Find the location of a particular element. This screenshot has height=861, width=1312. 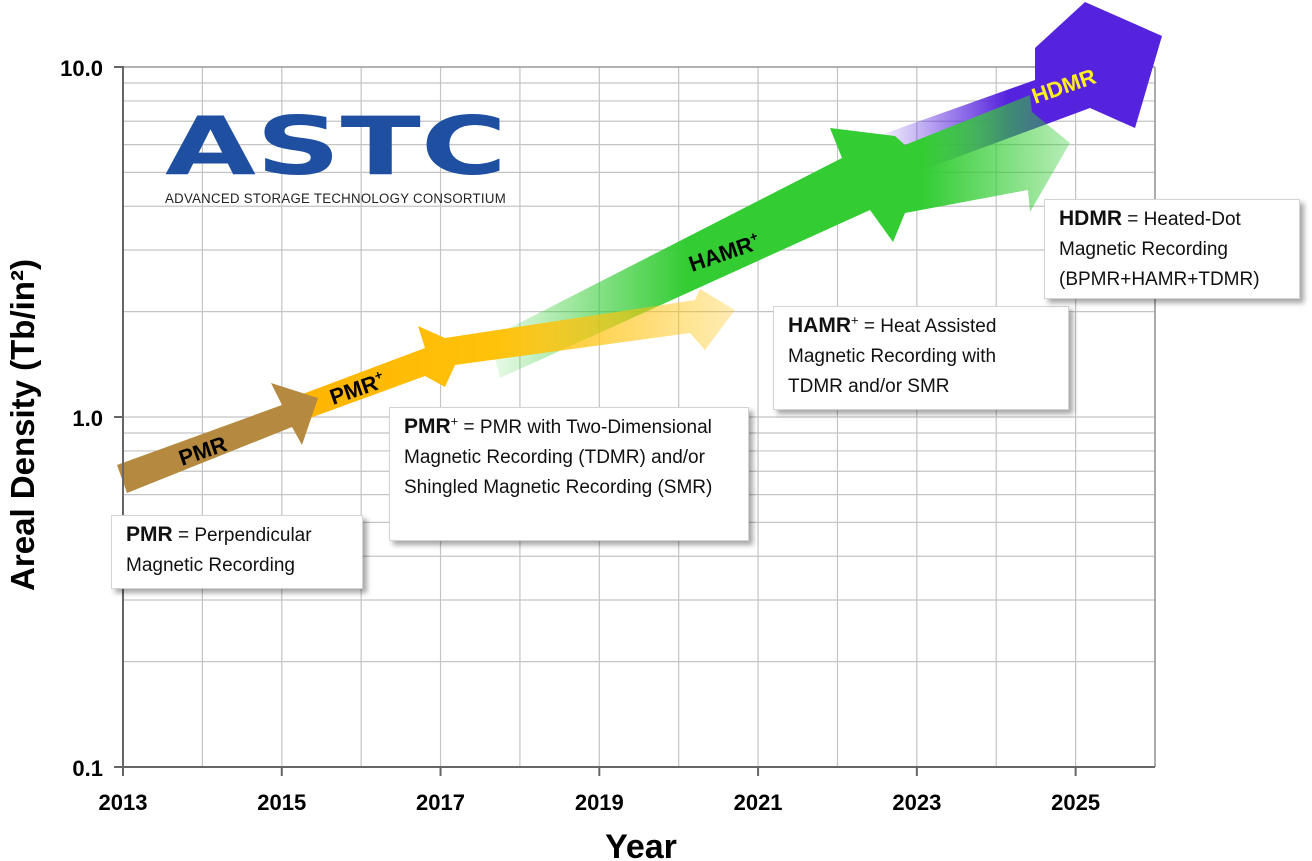

x-tick-label: 2019 is located at coordinates (599, 802).